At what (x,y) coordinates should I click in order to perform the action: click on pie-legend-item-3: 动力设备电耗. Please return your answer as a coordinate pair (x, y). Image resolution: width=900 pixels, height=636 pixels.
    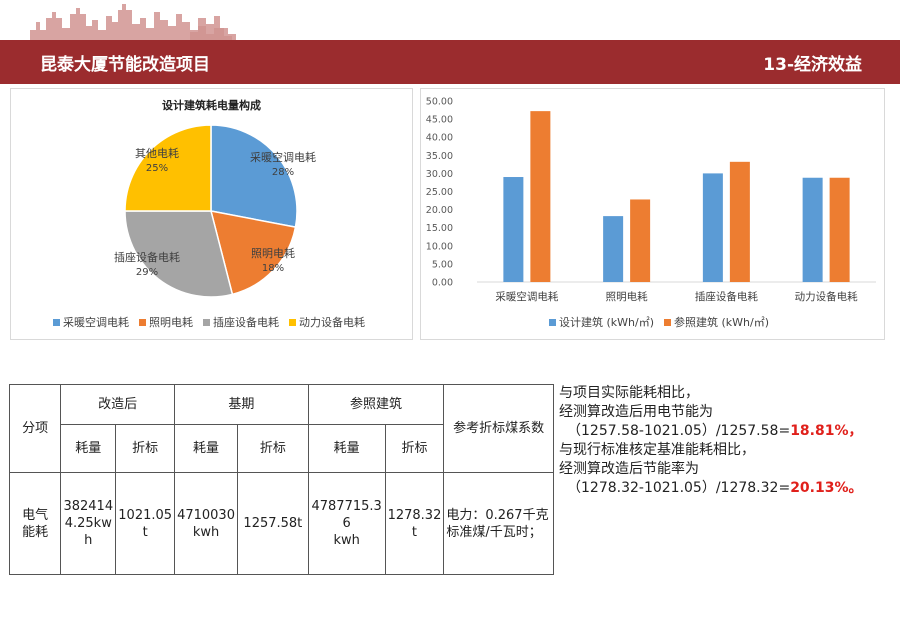
    Looking at the image, I should click on (327, 322).